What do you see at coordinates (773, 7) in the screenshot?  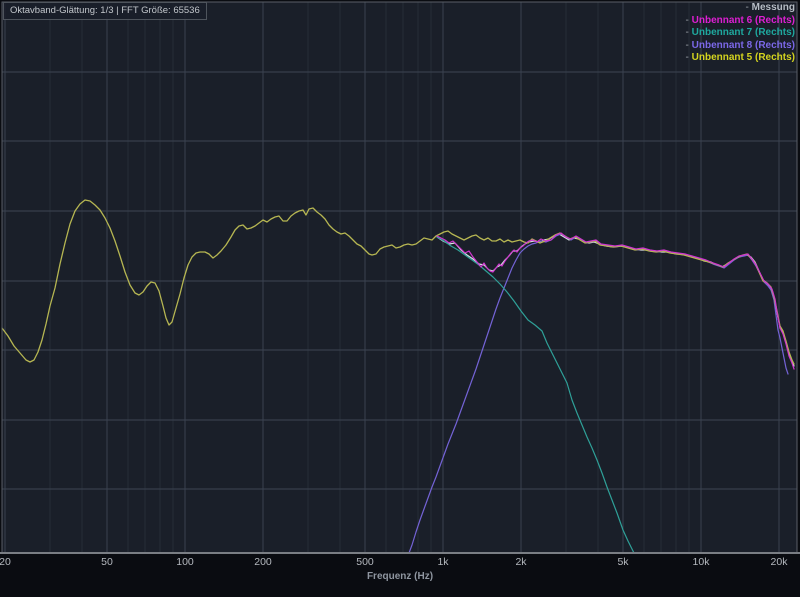 I see `legend-label: Messung` at bounding box center [773, 7].